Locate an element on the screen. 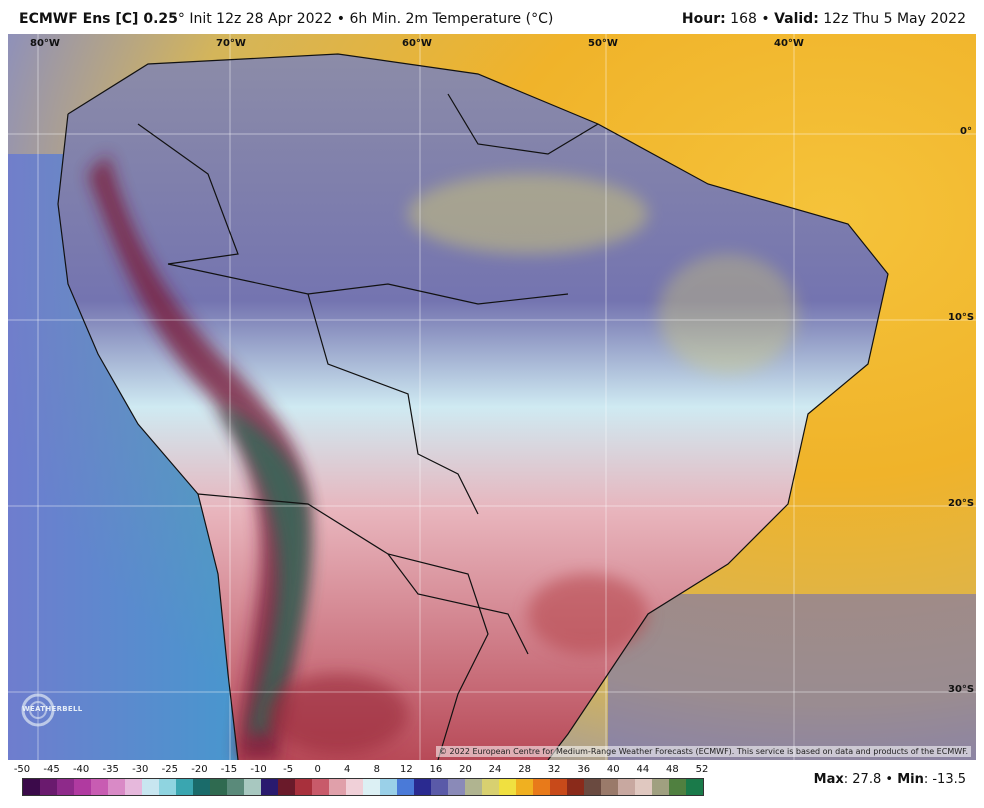 The height and width of the screenshot is (808, 984). weatherbell-logo: WEATHERBELL is located at coordinates (49, 710).